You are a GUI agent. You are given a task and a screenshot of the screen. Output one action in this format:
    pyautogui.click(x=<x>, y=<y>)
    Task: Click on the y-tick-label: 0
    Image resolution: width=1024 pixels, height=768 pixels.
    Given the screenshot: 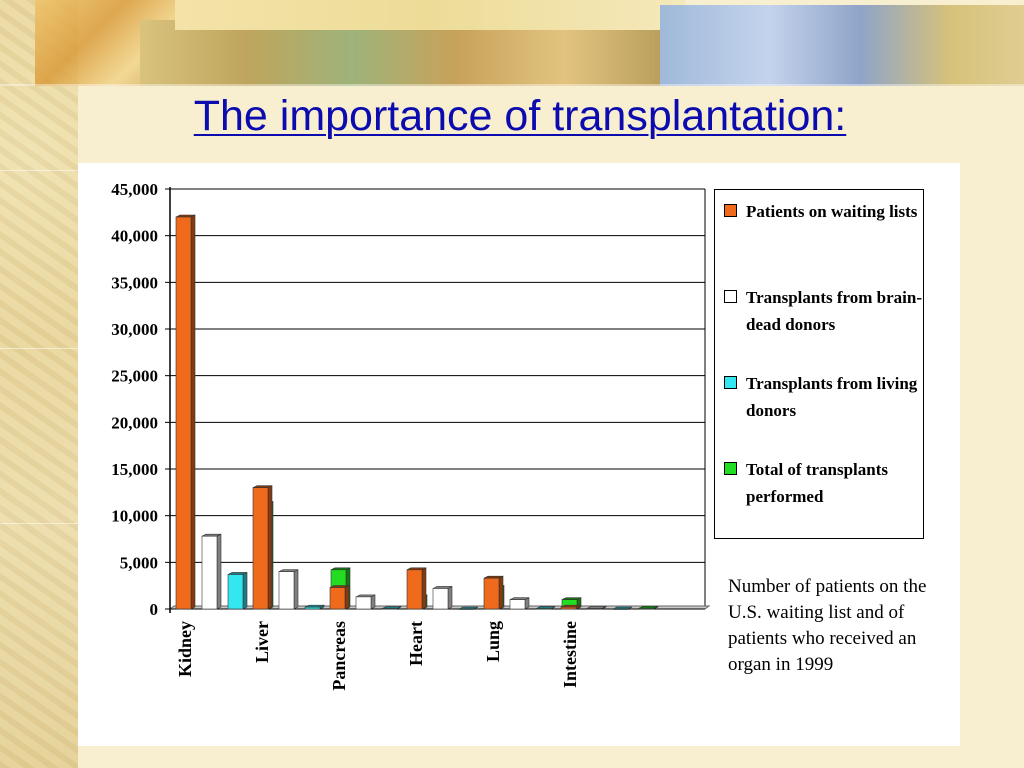 What is the action you would take?
    pyautogui.click(x=154, y=609)
    